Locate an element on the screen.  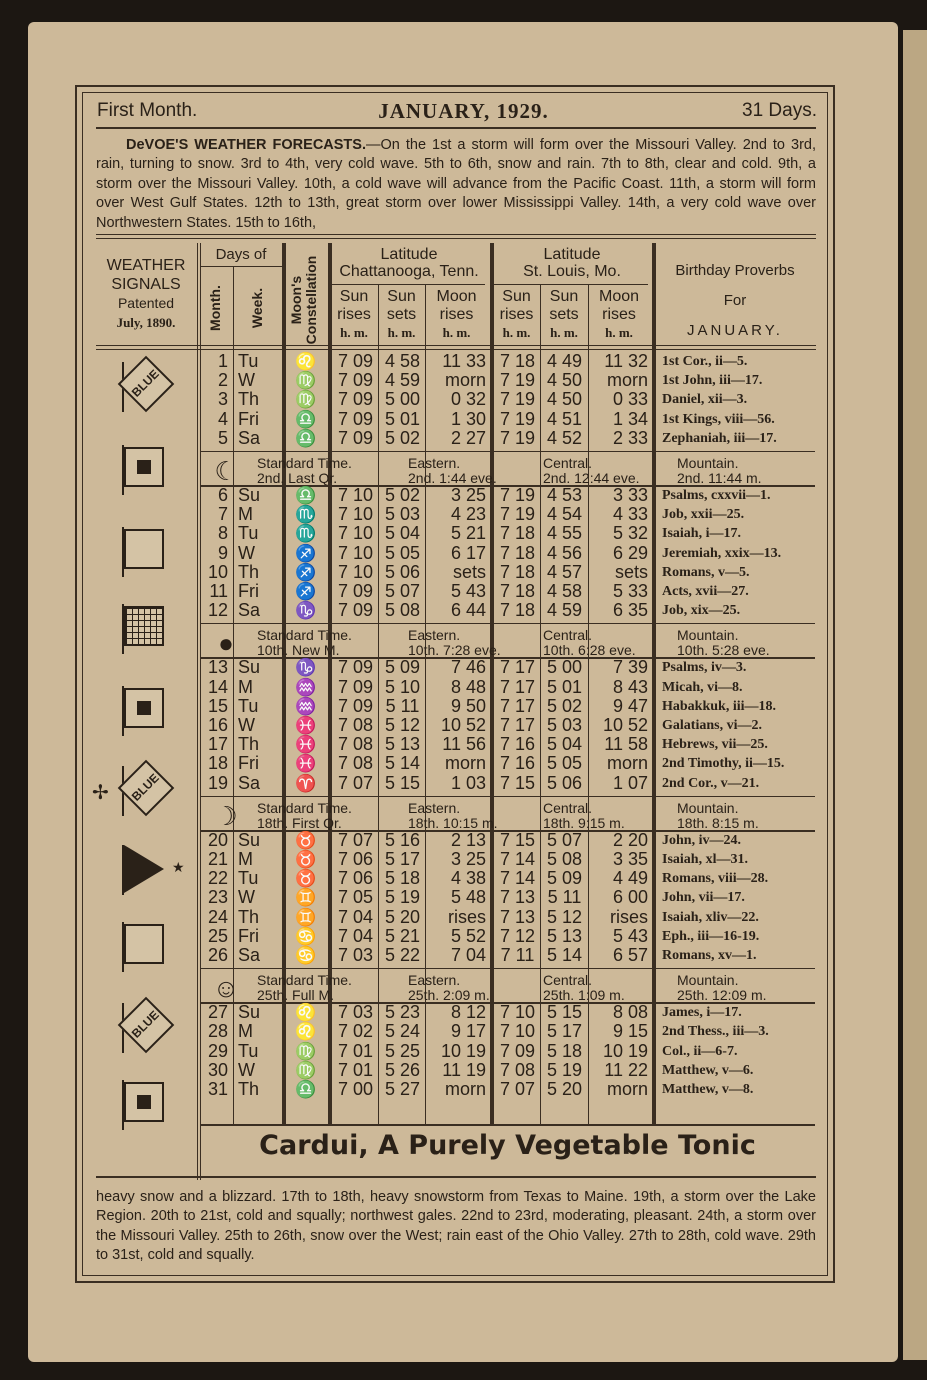
stl-sun-sets: 5 04 is located at coordinates (564, 744).